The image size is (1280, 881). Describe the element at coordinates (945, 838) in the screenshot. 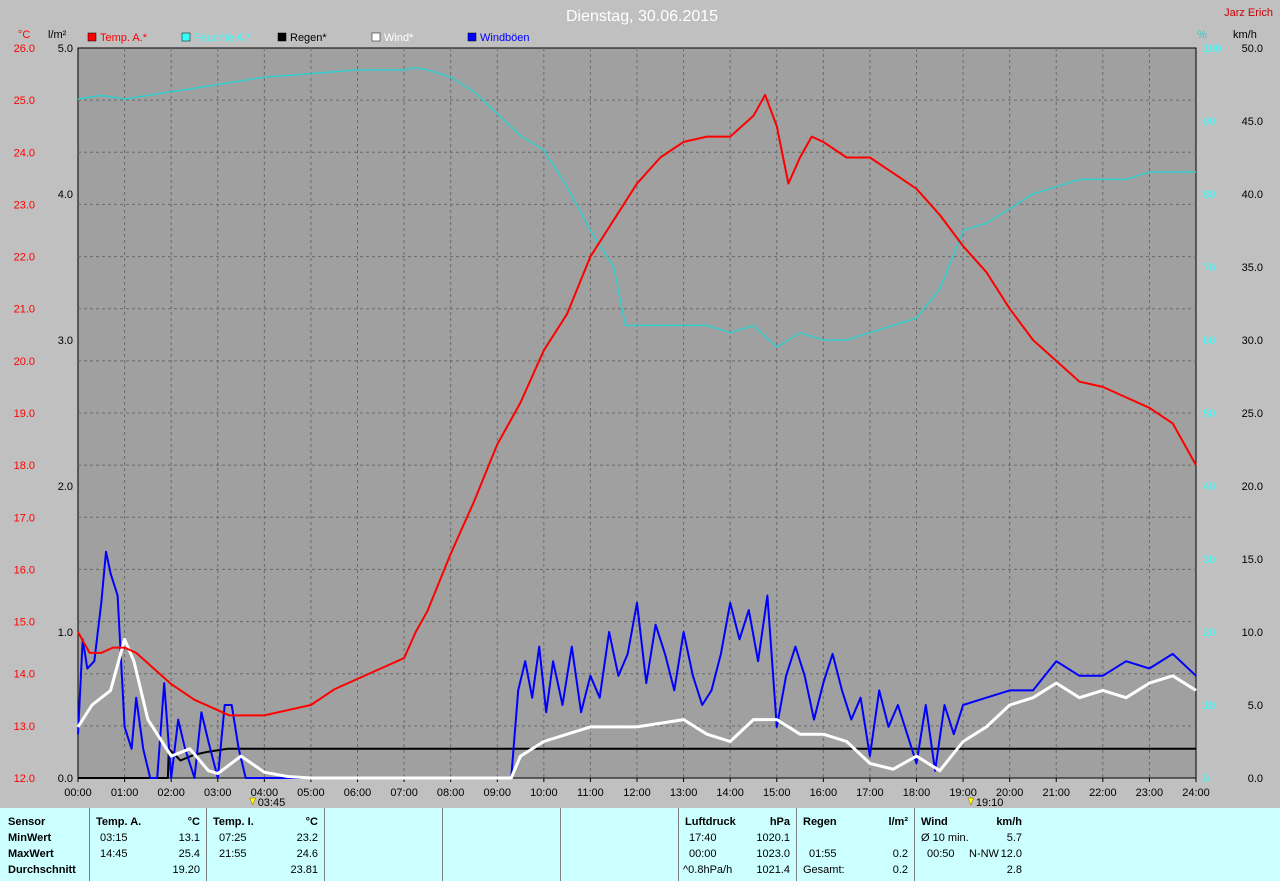

I see `wind-avg-label: Ø 10 min.` at that location.